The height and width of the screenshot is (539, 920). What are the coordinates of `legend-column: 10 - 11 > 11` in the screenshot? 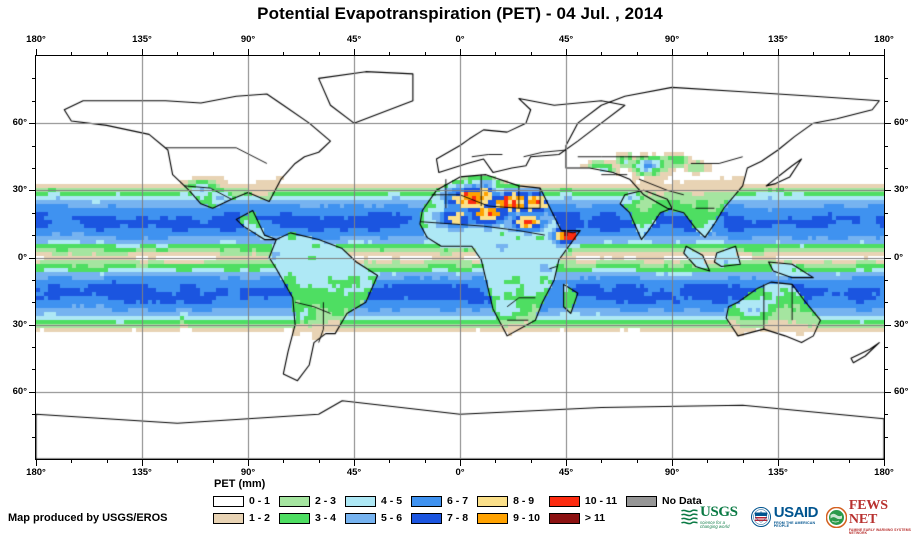 It's located at (582, 511).